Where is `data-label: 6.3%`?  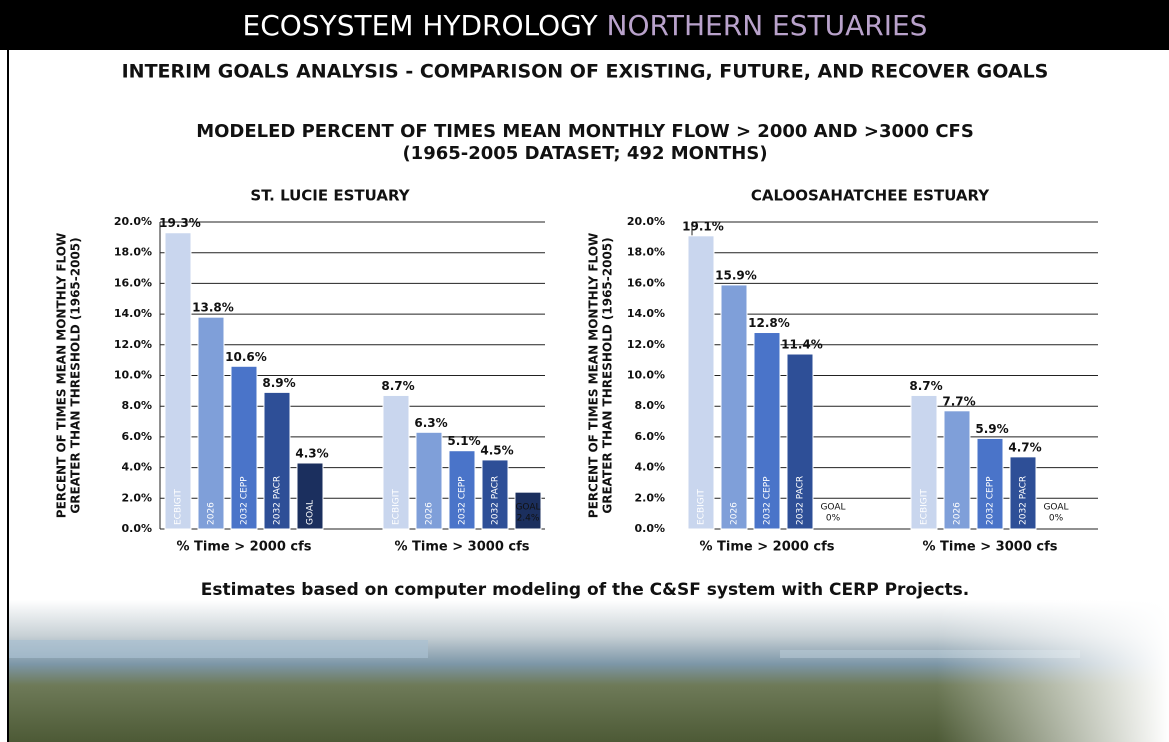 data-label: 6.3% is located at coordinates (430, 423).